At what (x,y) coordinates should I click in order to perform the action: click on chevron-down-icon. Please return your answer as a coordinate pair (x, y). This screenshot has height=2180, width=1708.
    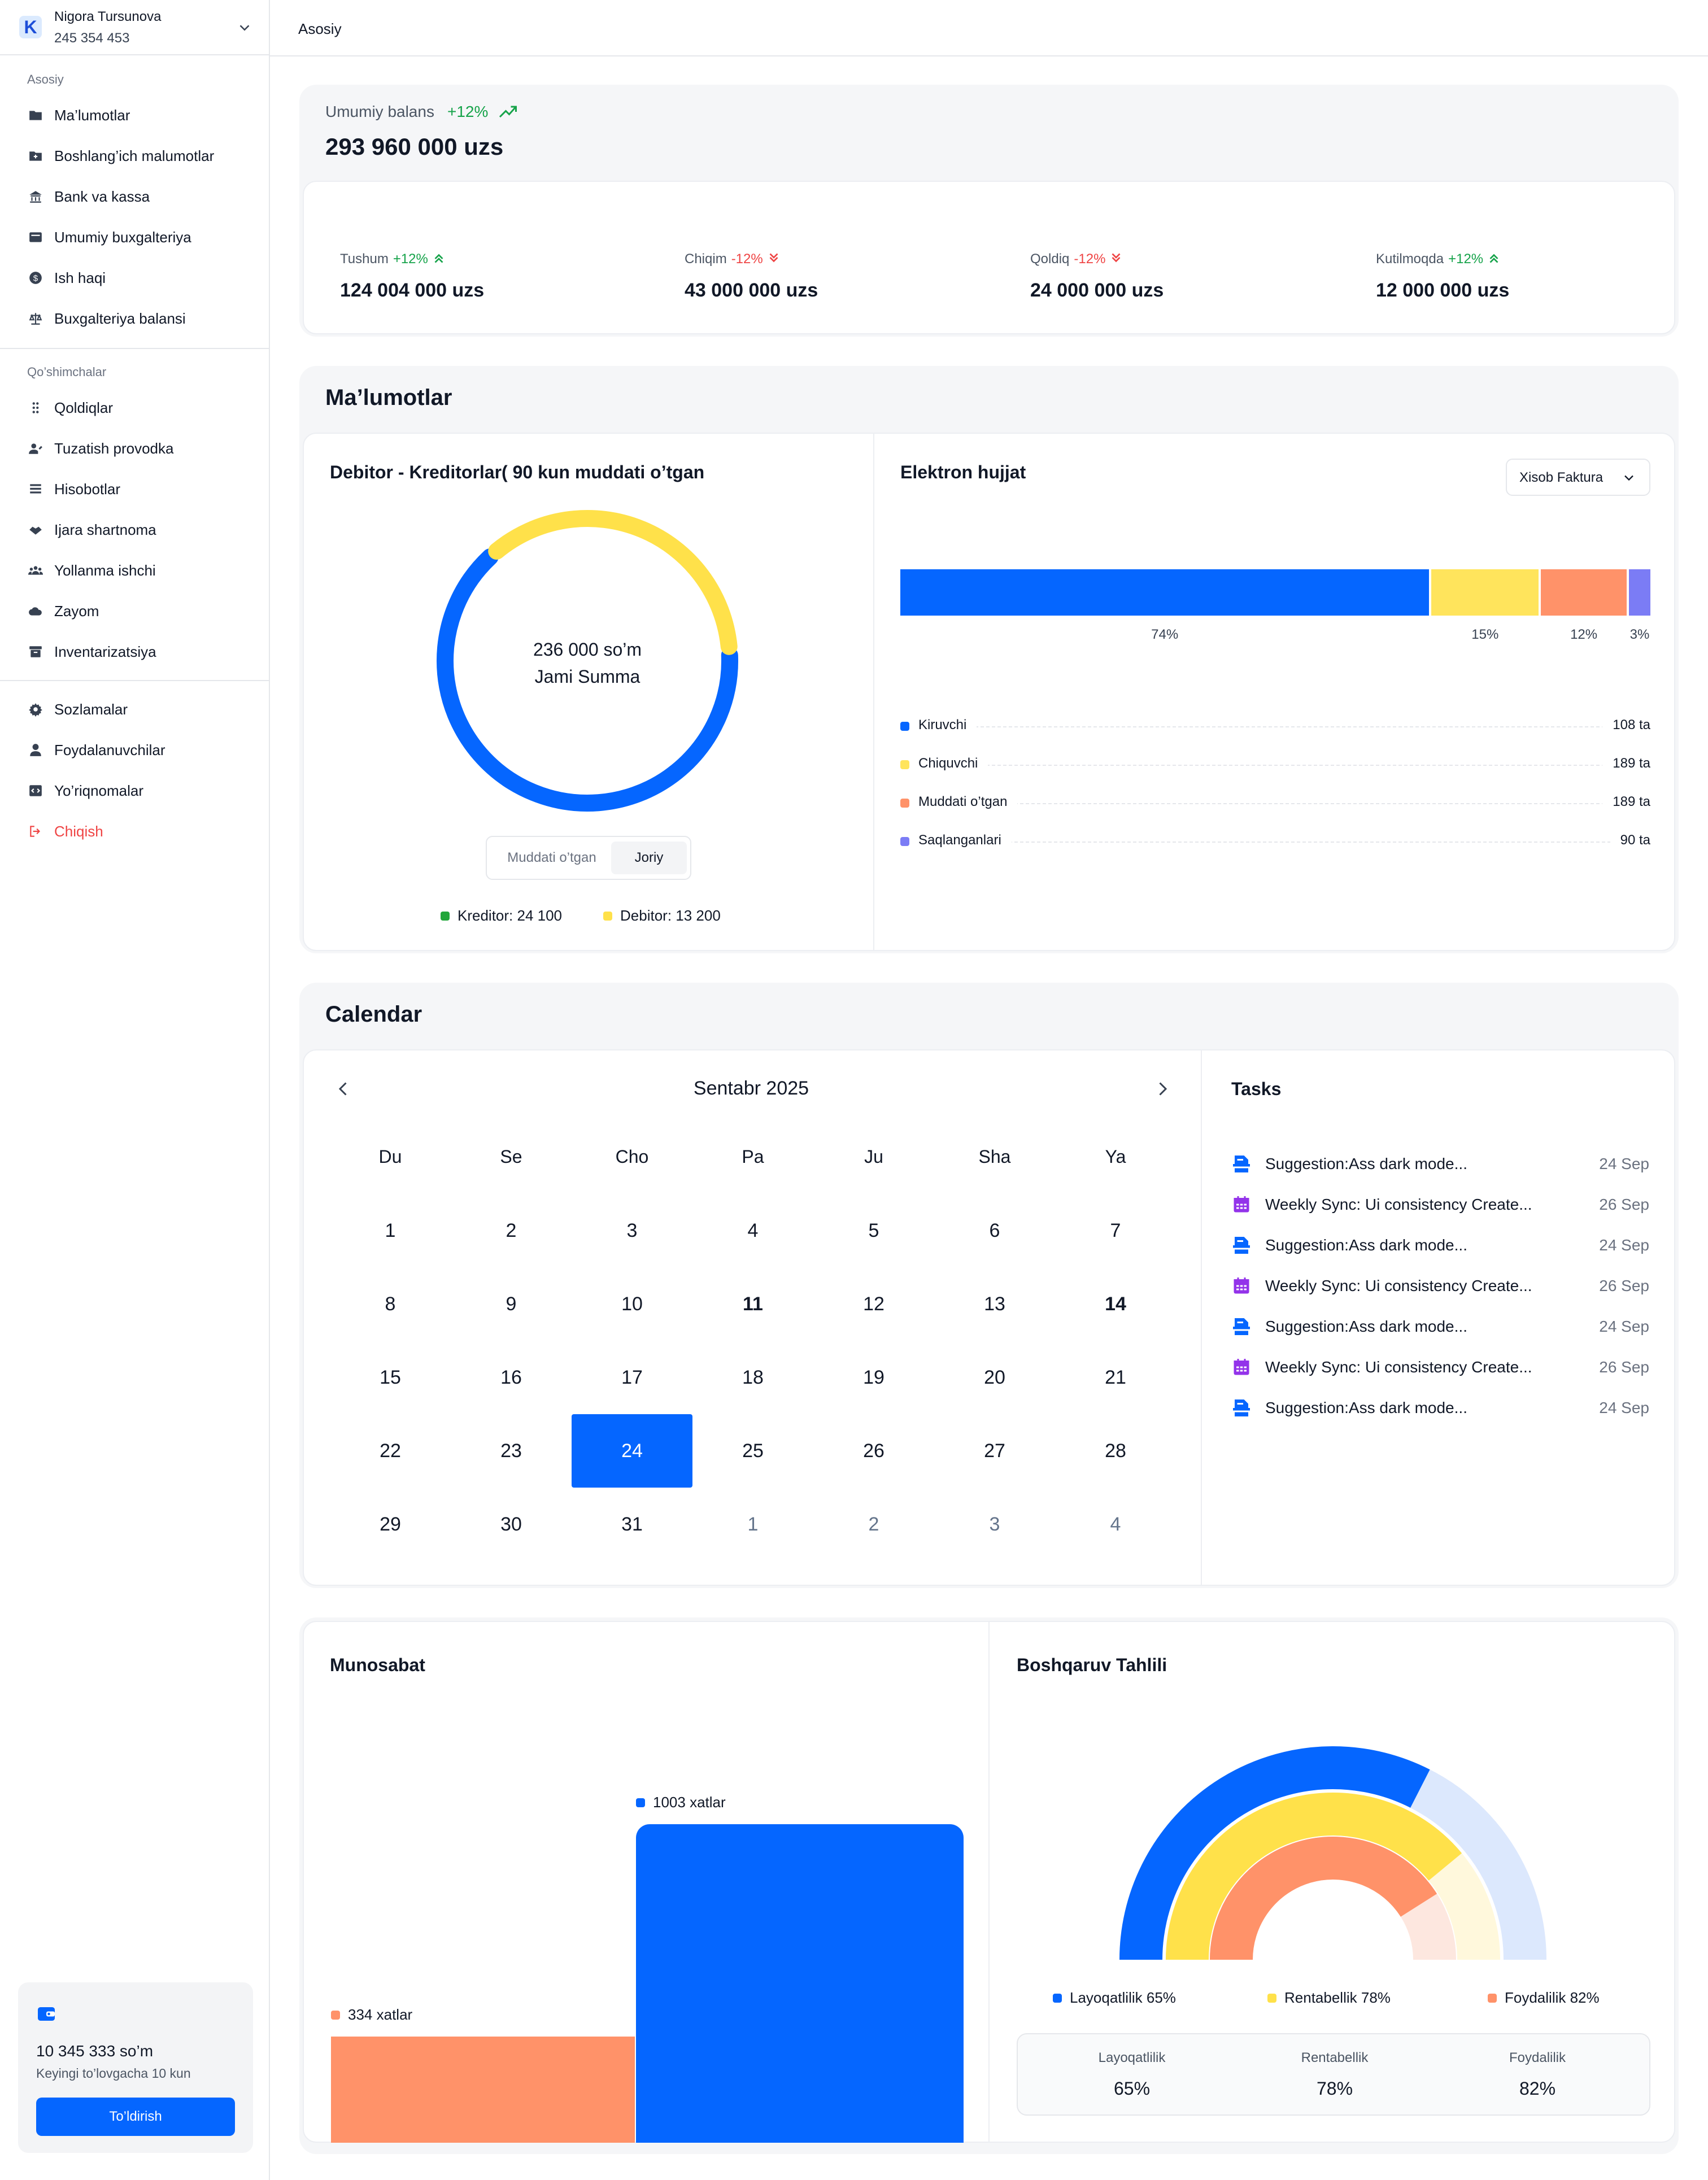
    Looking at the image, I should click on (244, 28).